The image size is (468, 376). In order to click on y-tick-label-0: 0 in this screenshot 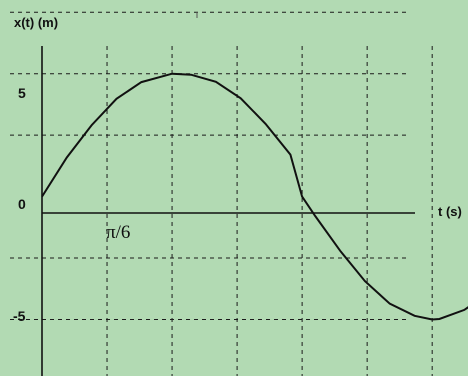, I will do `click(22, 204)`.